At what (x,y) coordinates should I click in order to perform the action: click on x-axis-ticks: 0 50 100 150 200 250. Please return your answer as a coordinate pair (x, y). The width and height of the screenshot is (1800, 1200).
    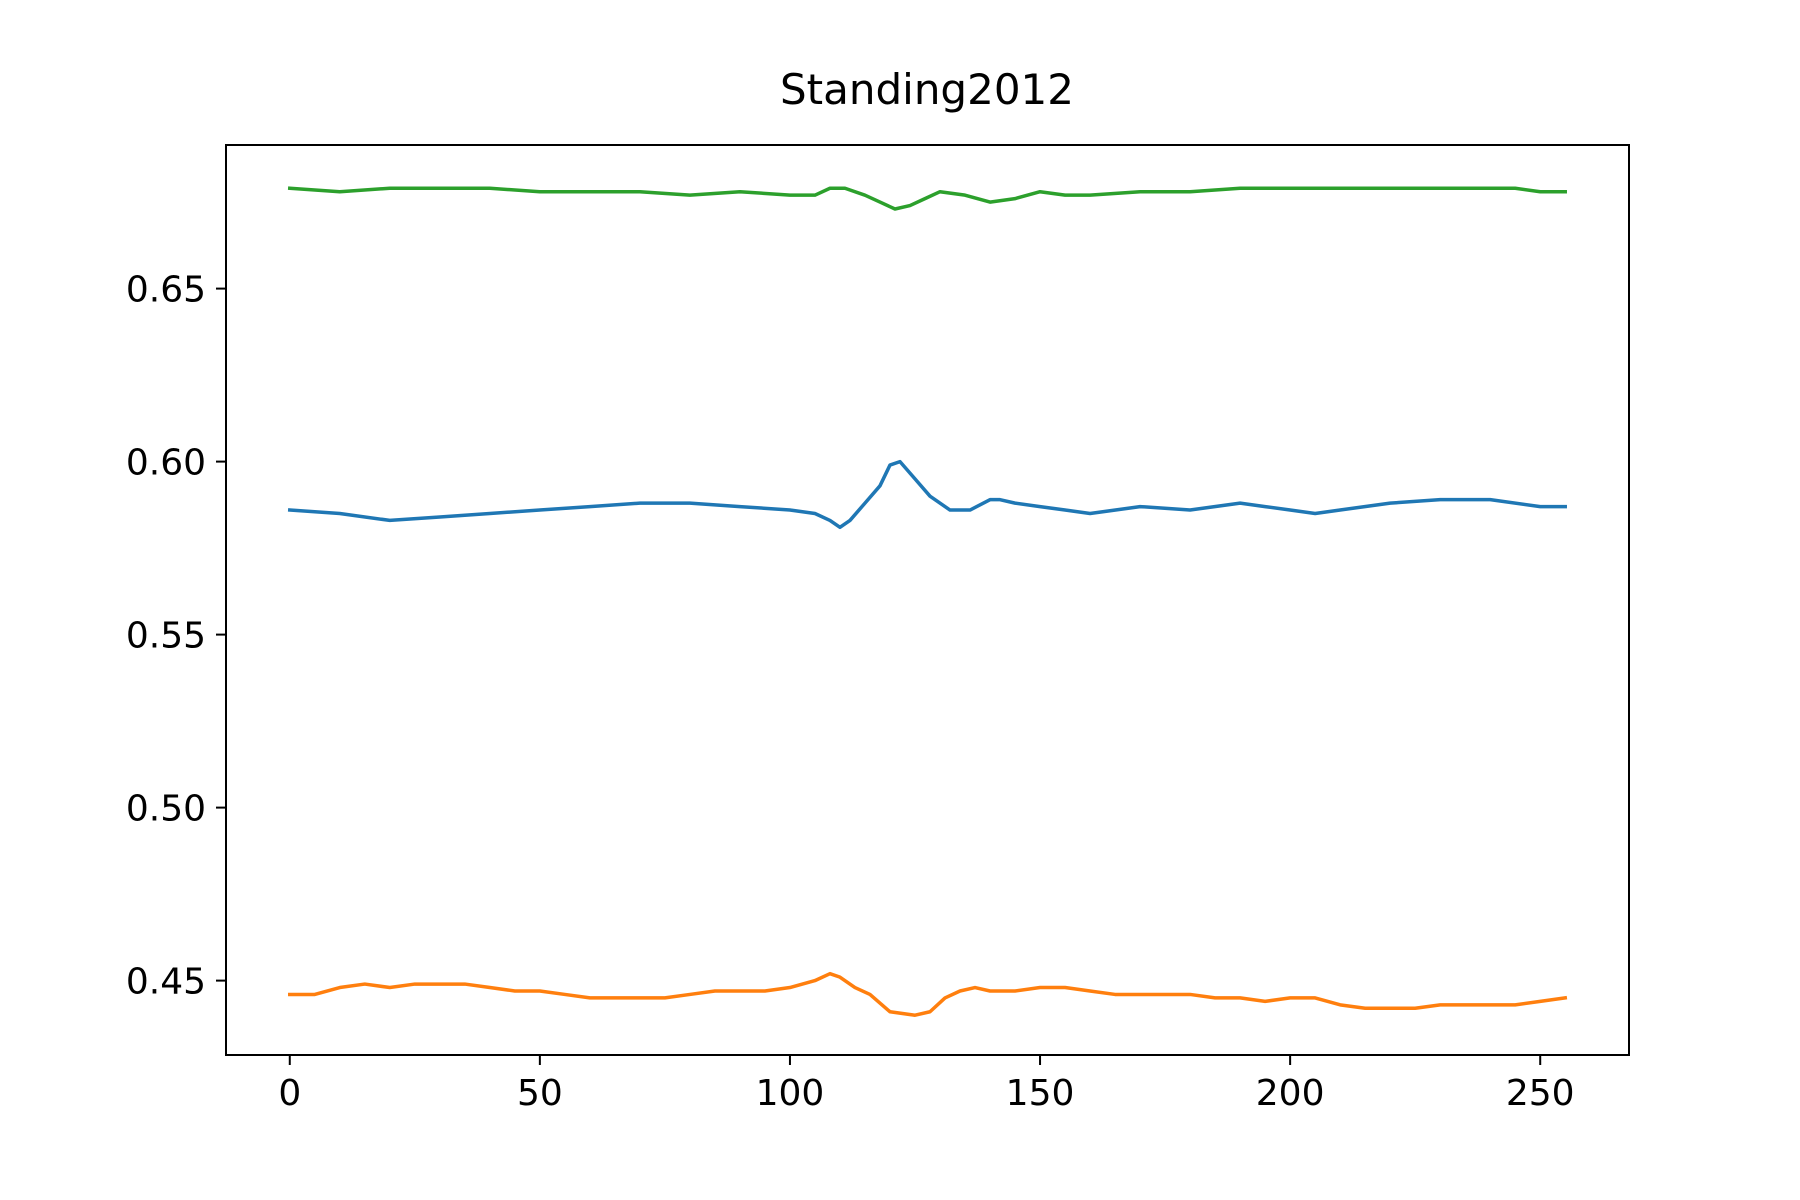
    Looking at the image, I should click on (926, 1084).